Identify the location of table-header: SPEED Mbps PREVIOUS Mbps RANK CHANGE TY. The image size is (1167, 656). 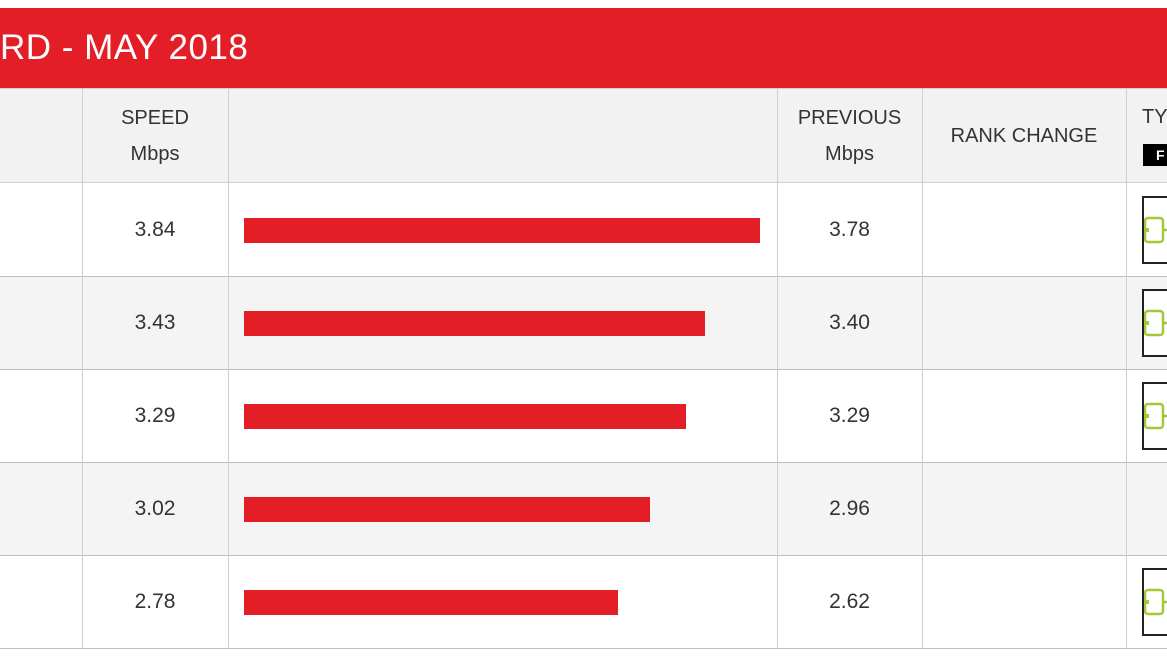
(583, 135).